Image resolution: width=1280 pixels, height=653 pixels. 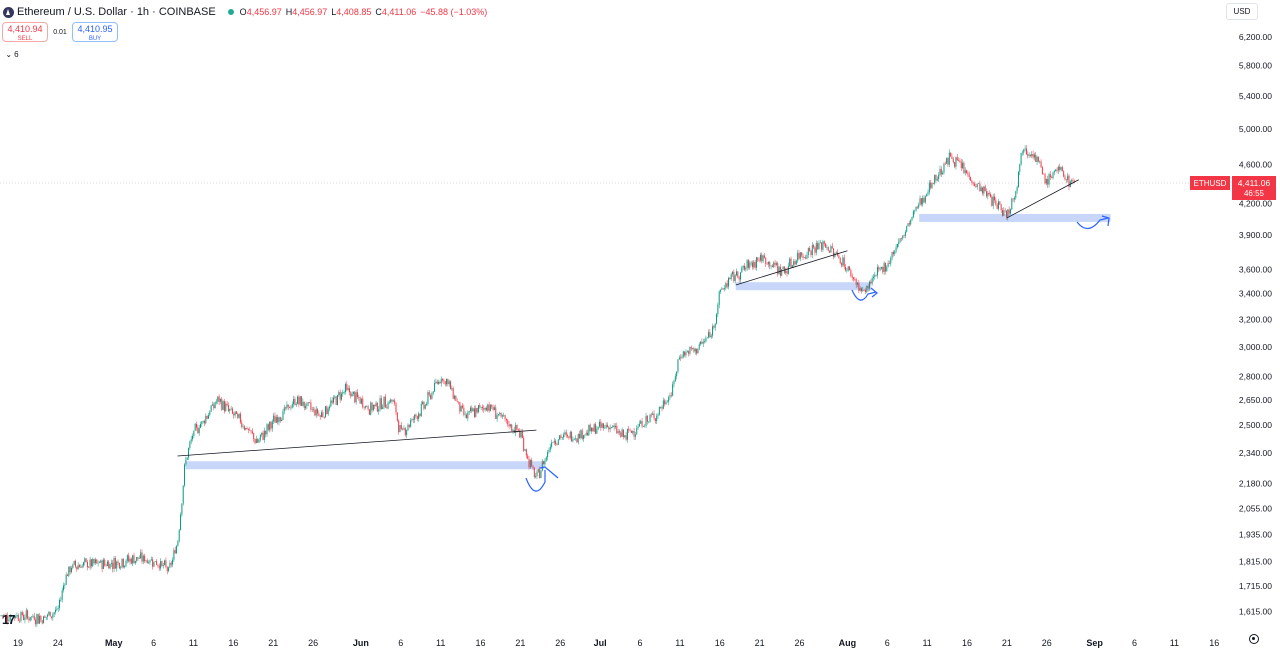 I want to click on ohlc-value: 4,408.85, so click(x=354, y=12).